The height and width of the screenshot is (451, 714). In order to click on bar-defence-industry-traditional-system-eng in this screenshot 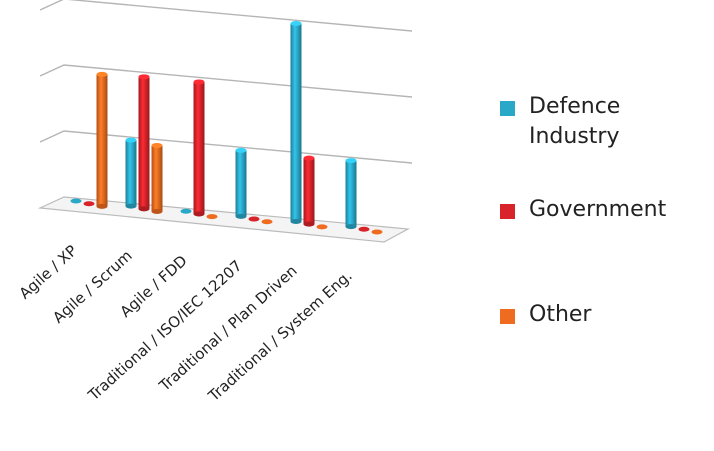, I will do `click(351, 194)`.